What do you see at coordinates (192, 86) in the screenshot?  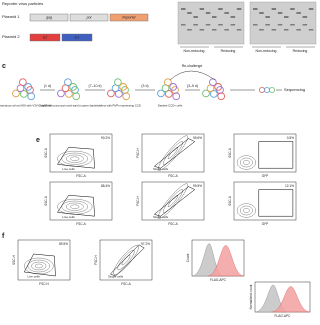 I see `duration: (3–5 d)` at bounding box center [192, 86].